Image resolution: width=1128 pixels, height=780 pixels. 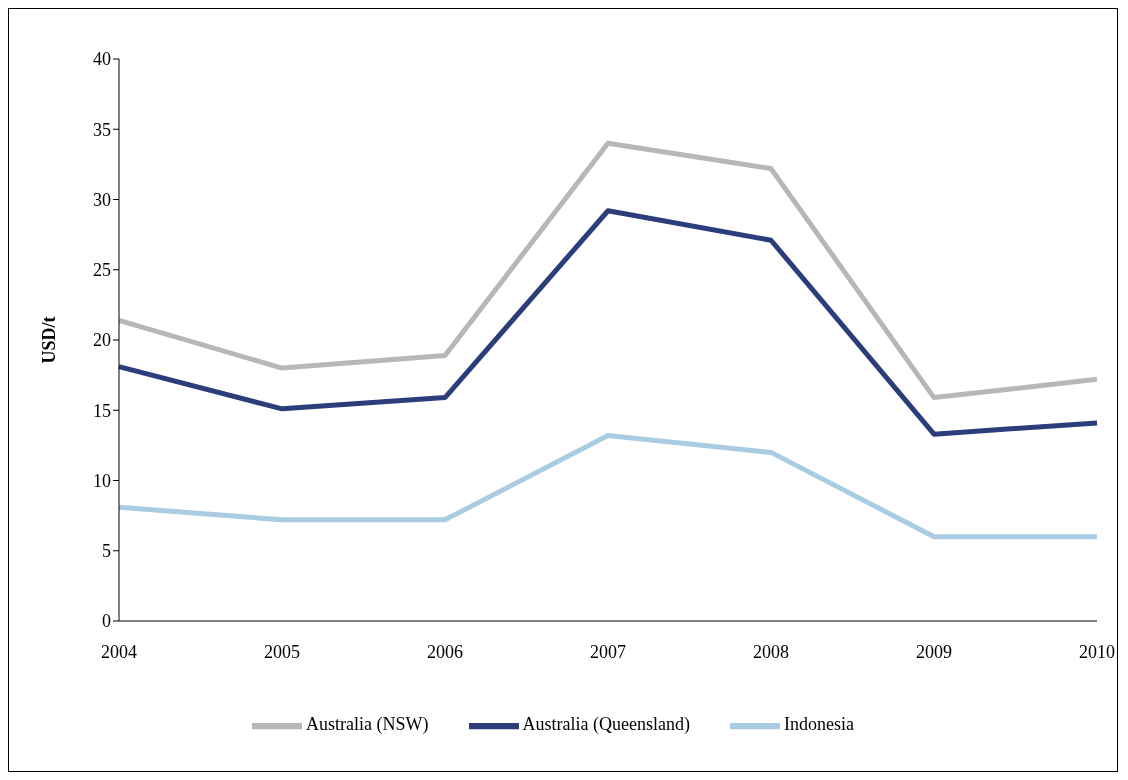 I want to click on x-tick-label: 2008, so click(x=771, y=651).